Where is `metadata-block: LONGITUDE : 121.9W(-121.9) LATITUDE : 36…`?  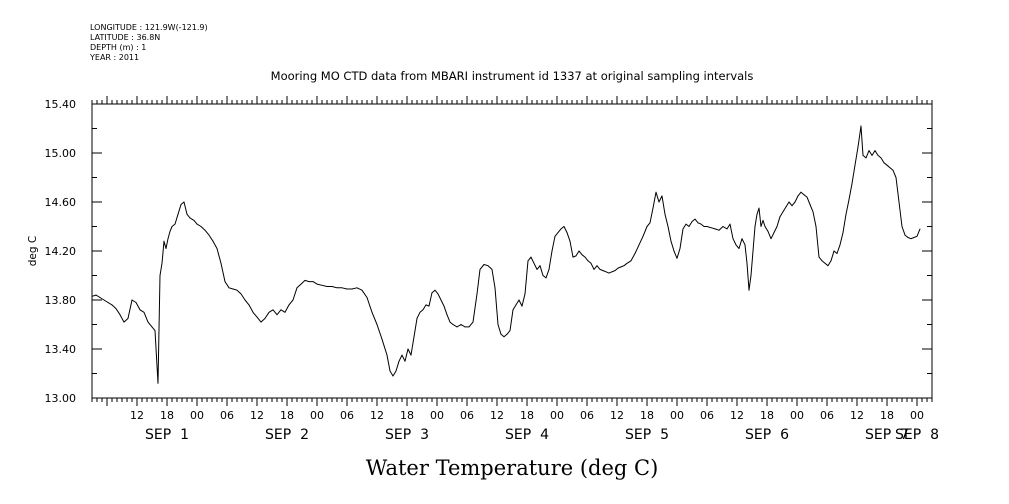 metadata-block: LONGITUDE : 121.9W(-121.9) LATITUDE : 36… is located at coordinates (148, 42).